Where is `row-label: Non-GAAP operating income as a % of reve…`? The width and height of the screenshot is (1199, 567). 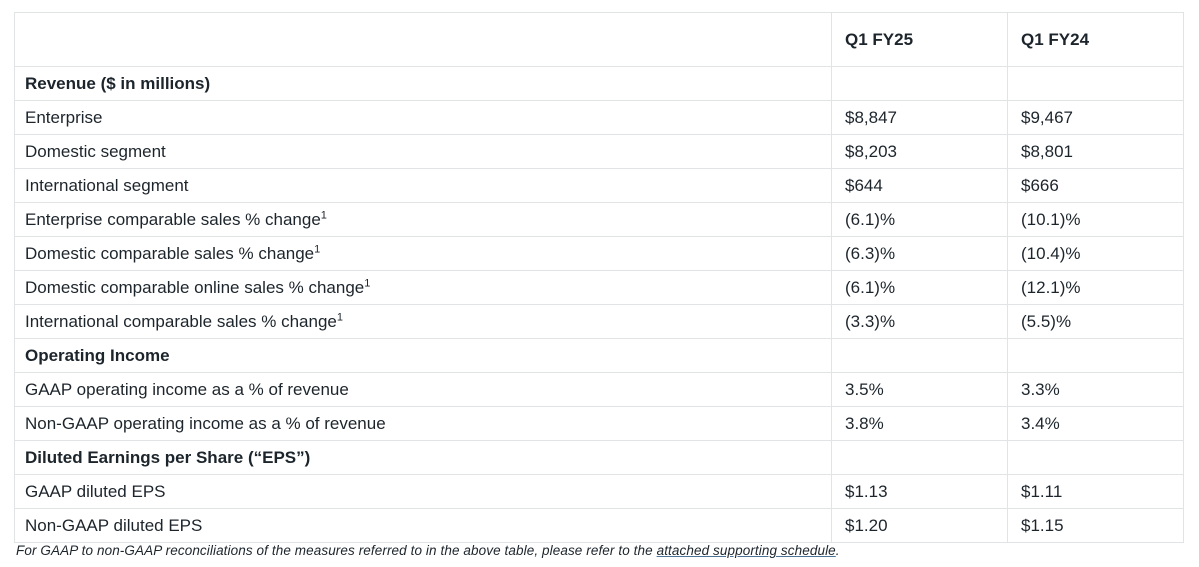
row-label: Non-GAAP operating income as a % of reve… is located at coordinates (423, 423).